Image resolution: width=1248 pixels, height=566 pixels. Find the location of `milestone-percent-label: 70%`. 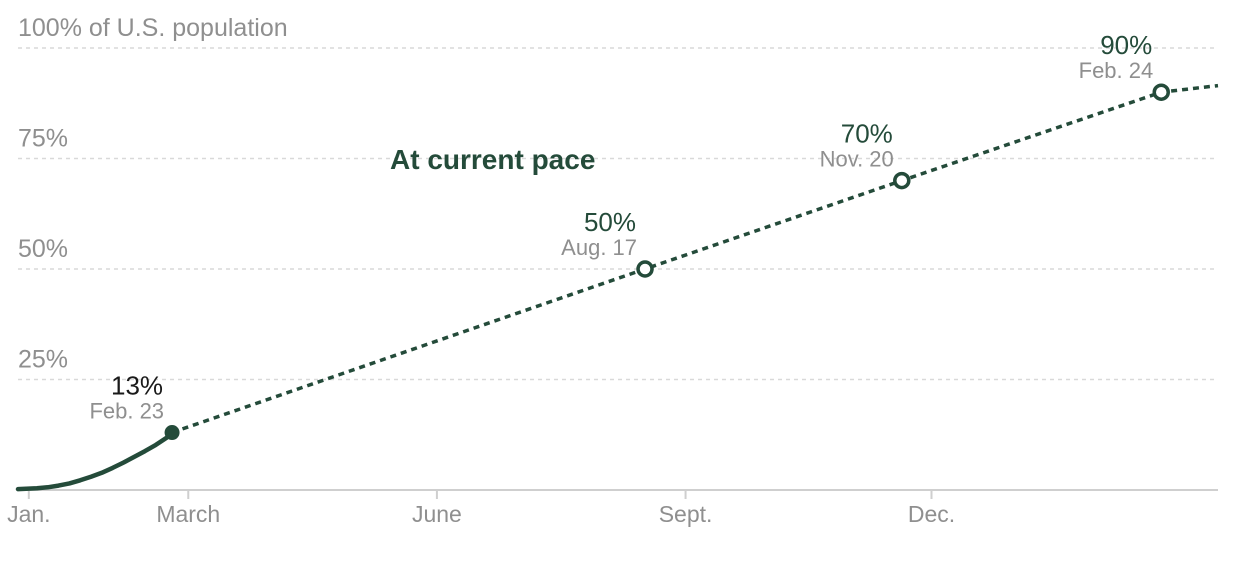

milestone-percent-label: 70% is located at coordinates (867, 134).